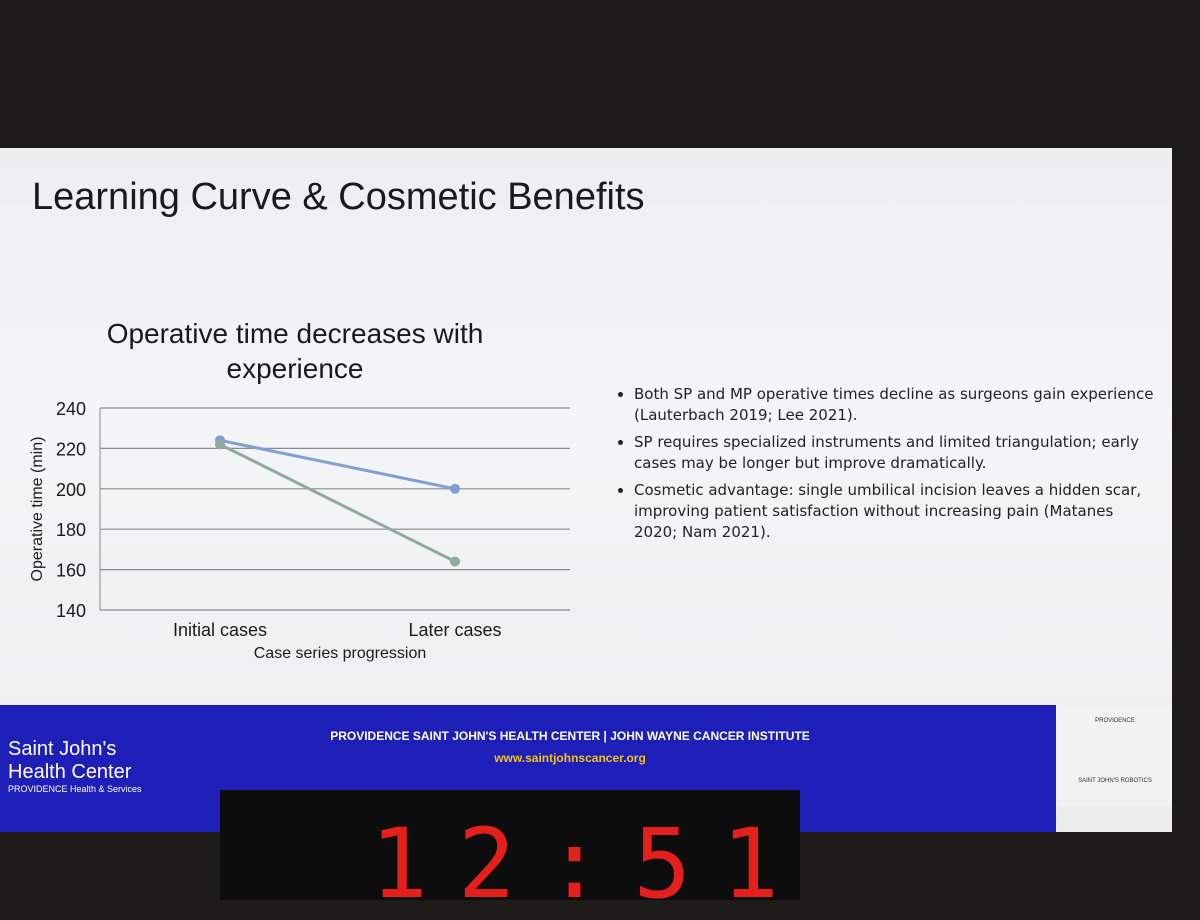  What do you see at coordinates (71, 571) in the screenshot?
I see `y-tick-label: 160` at bounding box center [71, 571].